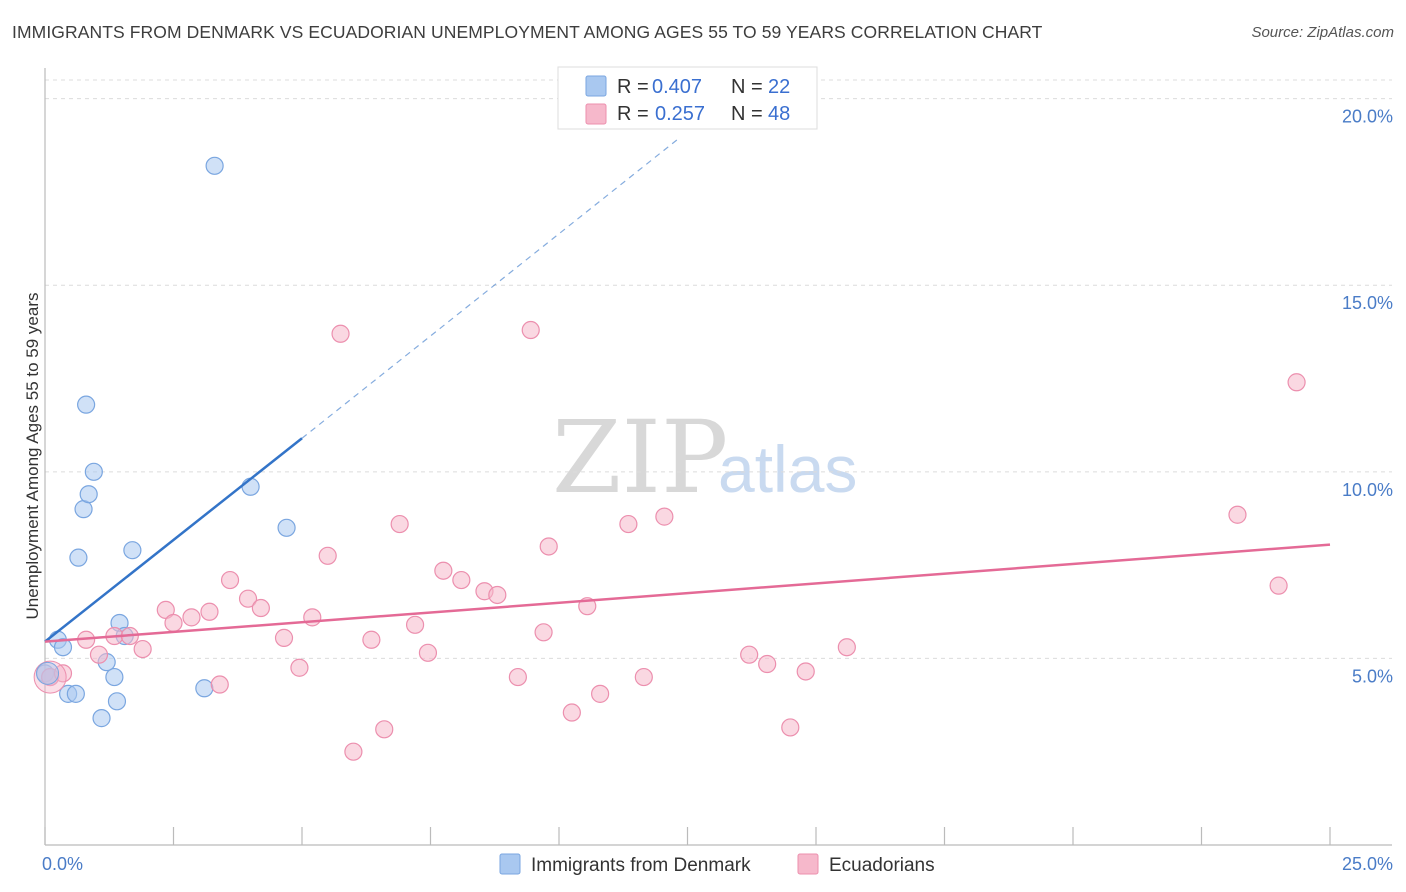 This screenshot has width=1406, height=892. Describe the element at coordinates (1367, 397) in the screenshot. I see `y-tick-labels: 5.0% 10.0% 15.0% 20.0%` at that location.